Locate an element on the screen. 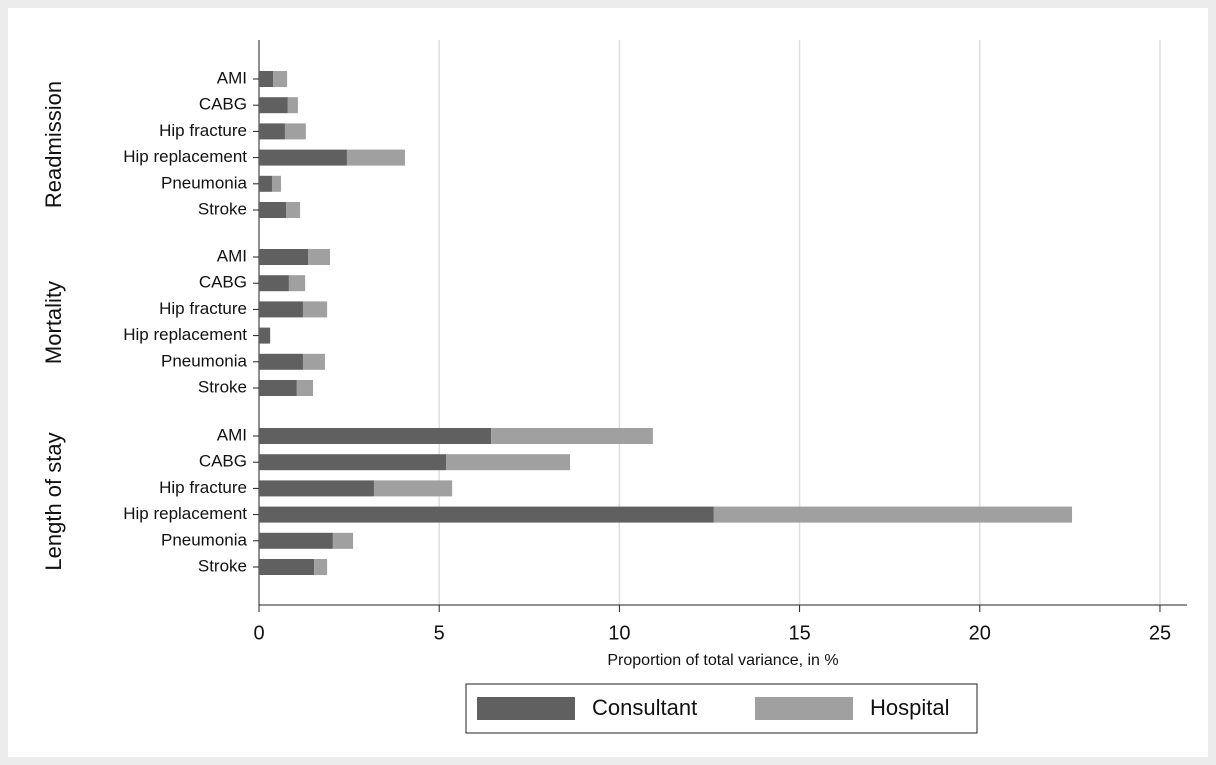 The width and height of the screenshot is (1216, 765). x-tick-label: 15 is located at coordinates (799, 633).